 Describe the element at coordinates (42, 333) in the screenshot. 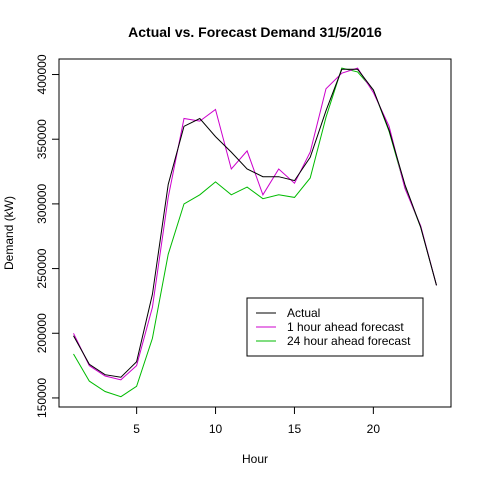

I see `y-tick-label: 200000` at that location.